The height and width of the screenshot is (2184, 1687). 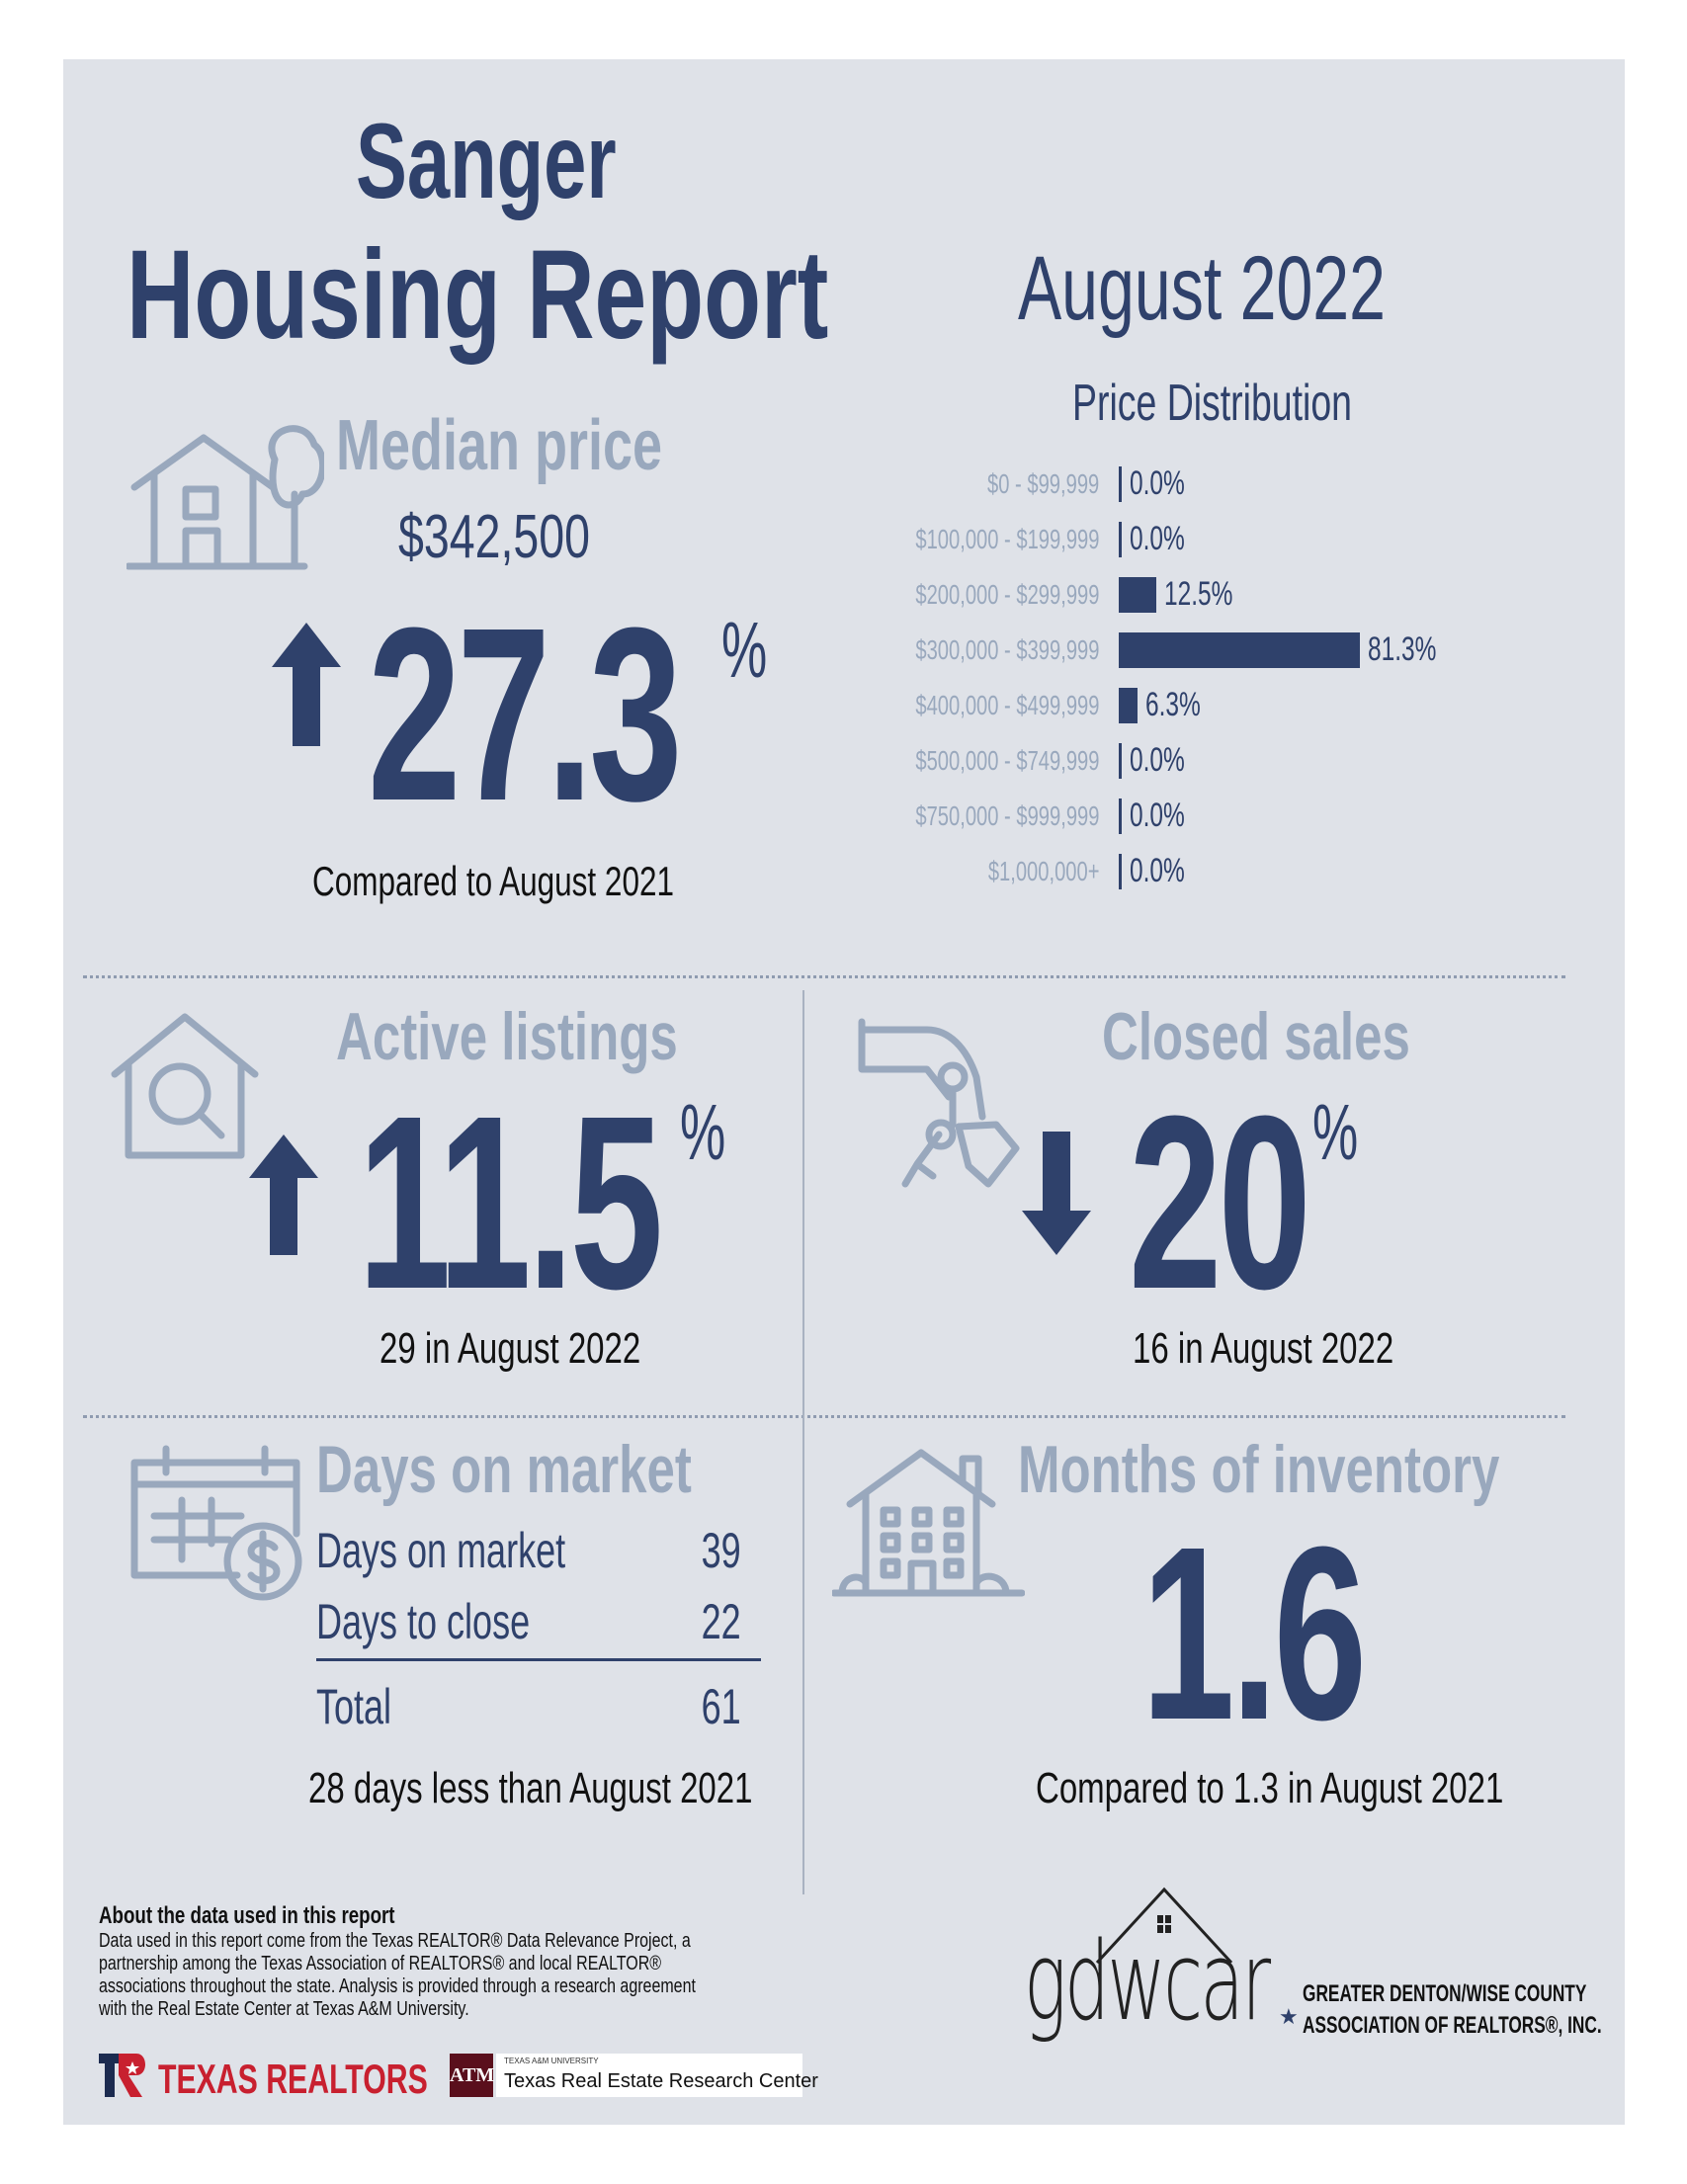 I want to click on report-period: August 2022, so click(x=1202, y=288).